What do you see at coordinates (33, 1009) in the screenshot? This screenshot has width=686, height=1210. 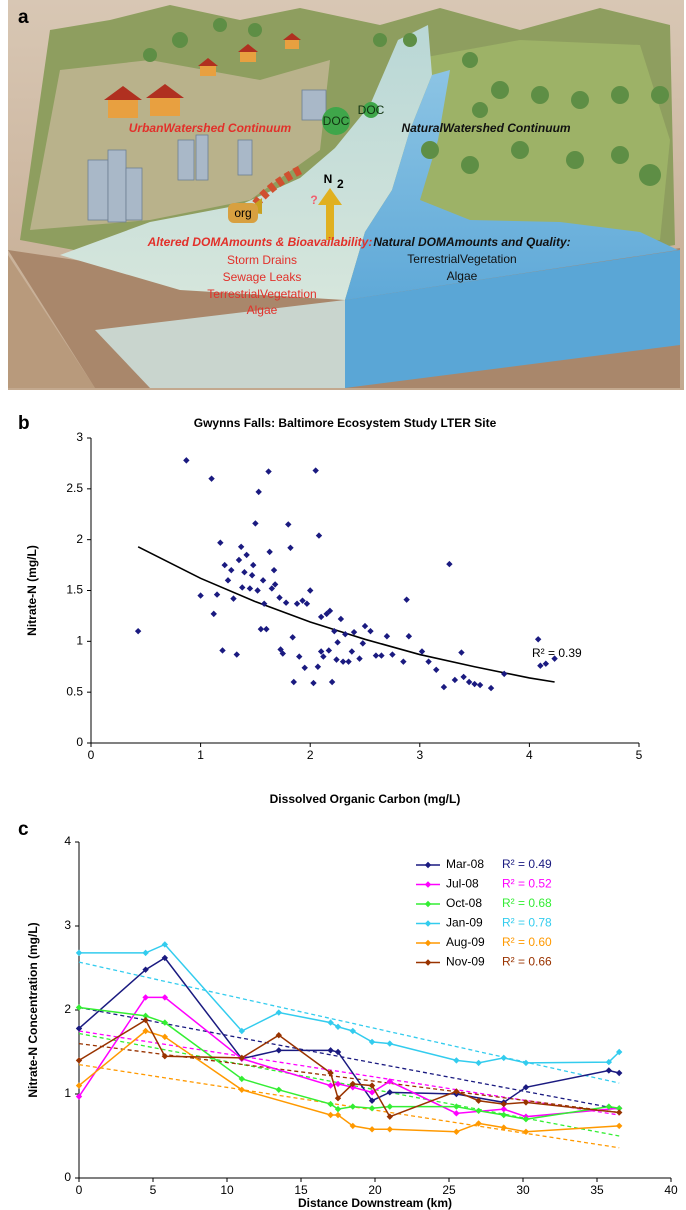 I see `y-axis-title: Nitrate-N Concentration (mg/L)` at bounding box center [33, 1009].